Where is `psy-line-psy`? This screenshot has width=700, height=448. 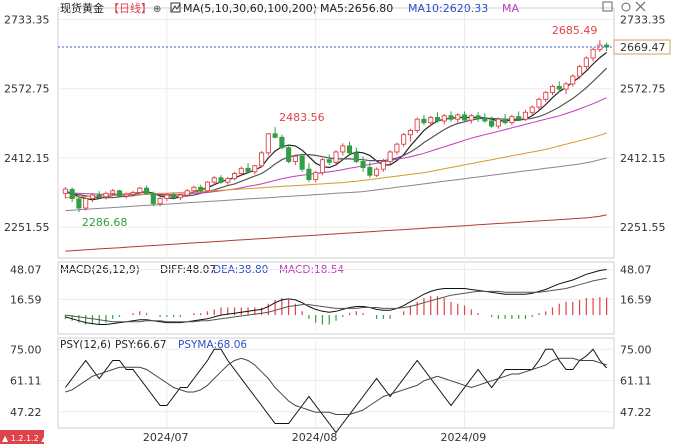
psy-line-psy is located at coordinates (335, 391).